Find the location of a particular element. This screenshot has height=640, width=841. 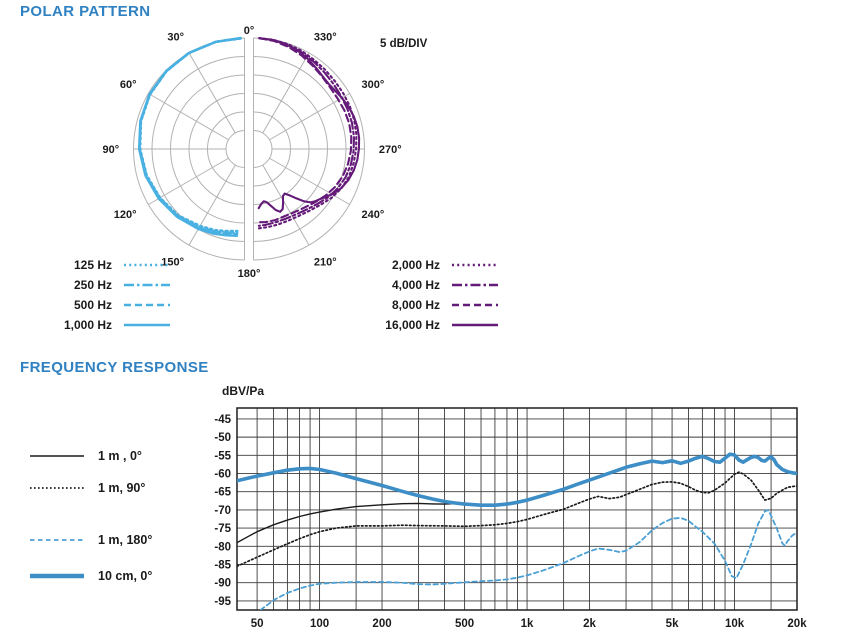

legend-item-4000Hz: 4,000 Hz is located at coordinates (425, 285).